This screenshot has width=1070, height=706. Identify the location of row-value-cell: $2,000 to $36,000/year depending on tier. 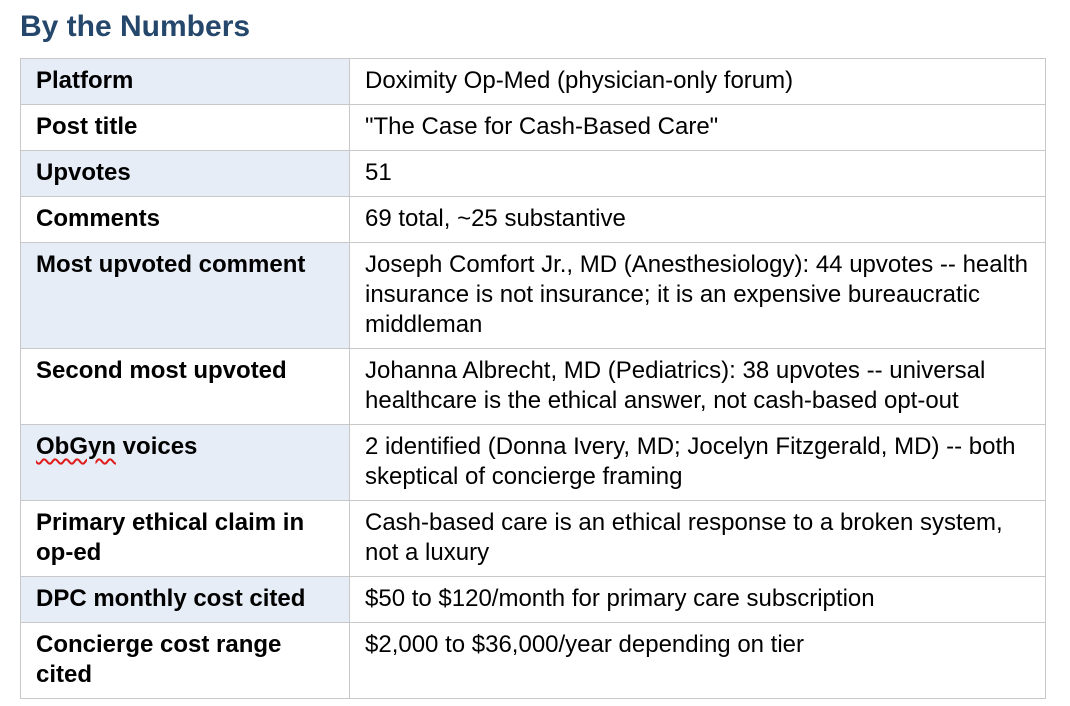
(697, 660).